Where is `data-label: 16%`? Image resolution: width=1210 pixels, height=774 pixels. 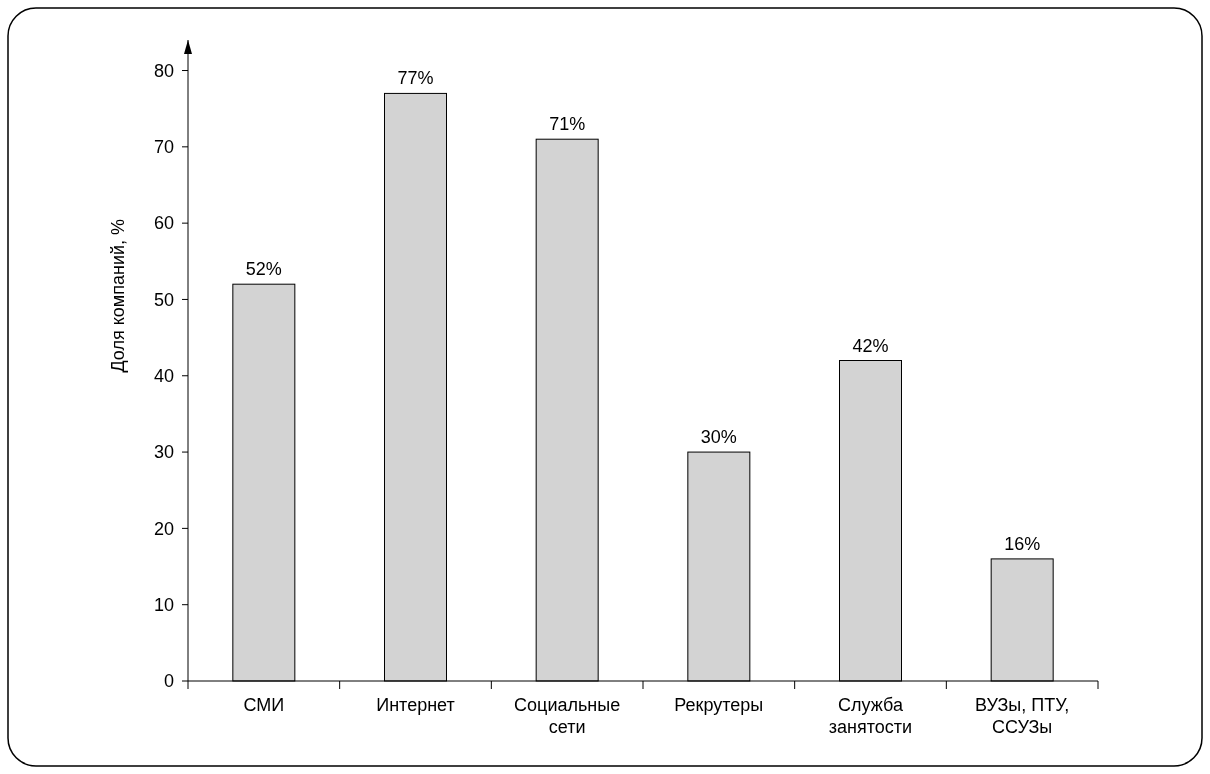 data-label: 16% is located at coordinates (1022, 543).